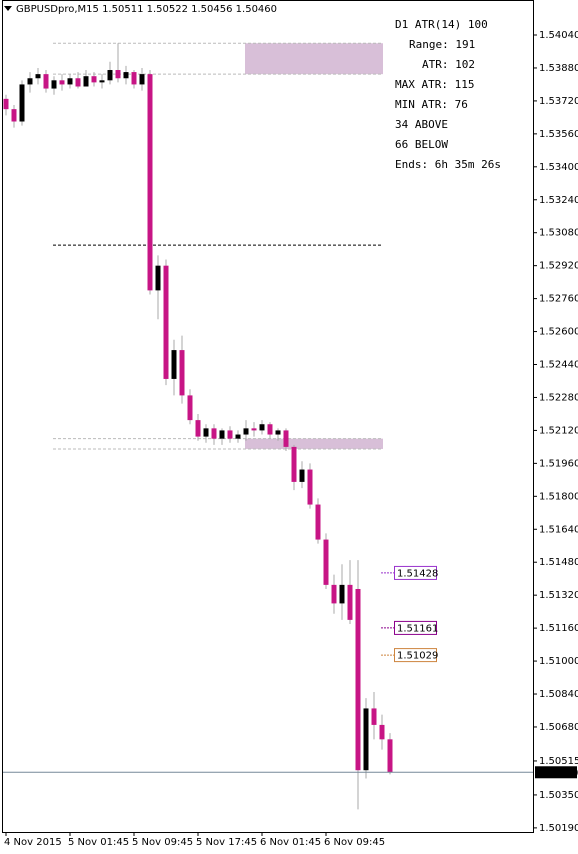 This screenshot has width=578, height=854. What do you see at coordinates (558, 496) in the screenshot?
I see `y-tick-label: 1.51800` at bounding box center [558, 496].